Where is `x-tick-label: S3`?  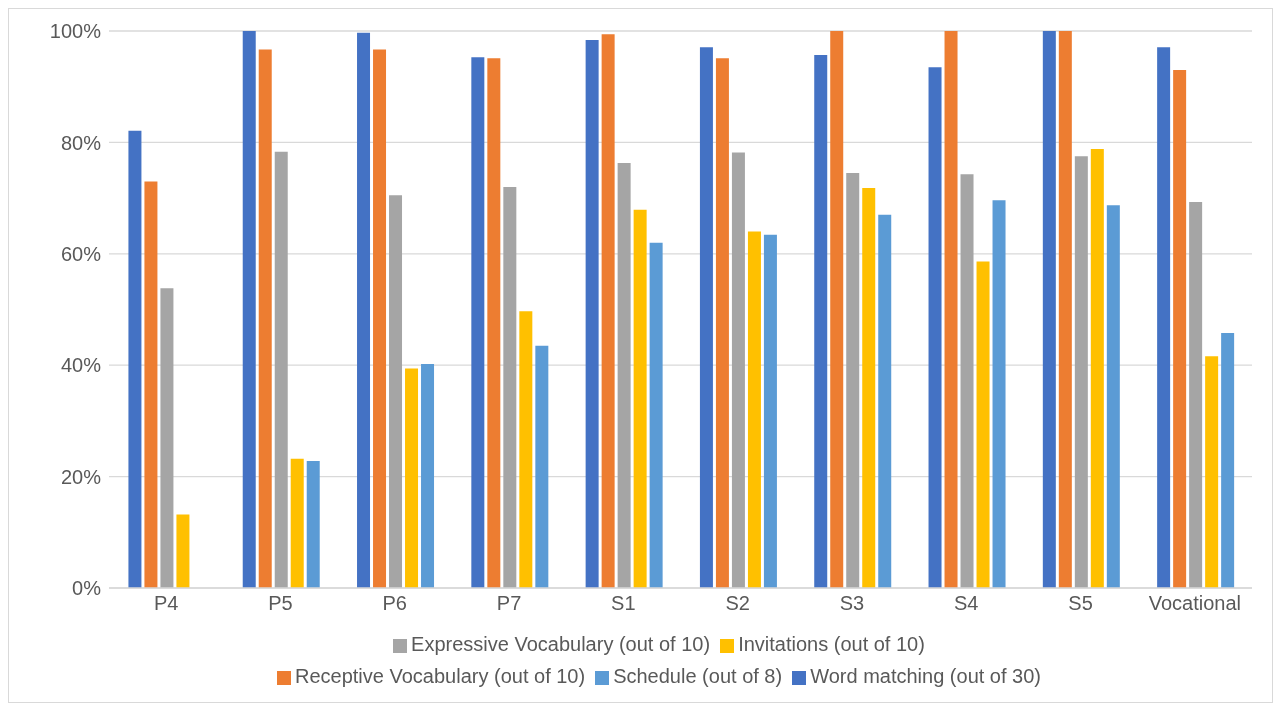
x-tick-label: S3 is located at coordinates (852, 603).